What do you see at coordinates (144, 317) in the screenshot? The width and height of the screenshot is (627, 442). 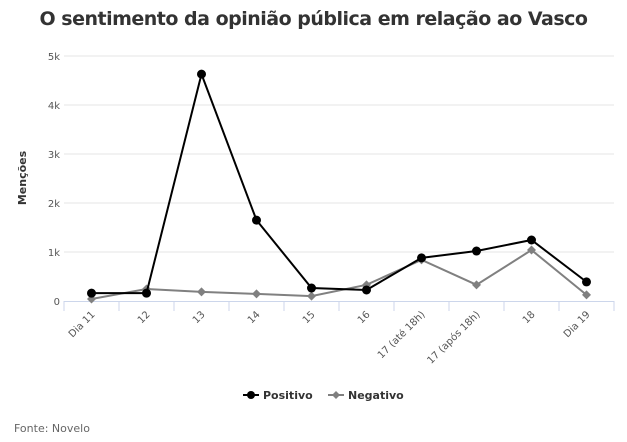 I see `x-tick-label: 12` at bounding box center [144, 317].